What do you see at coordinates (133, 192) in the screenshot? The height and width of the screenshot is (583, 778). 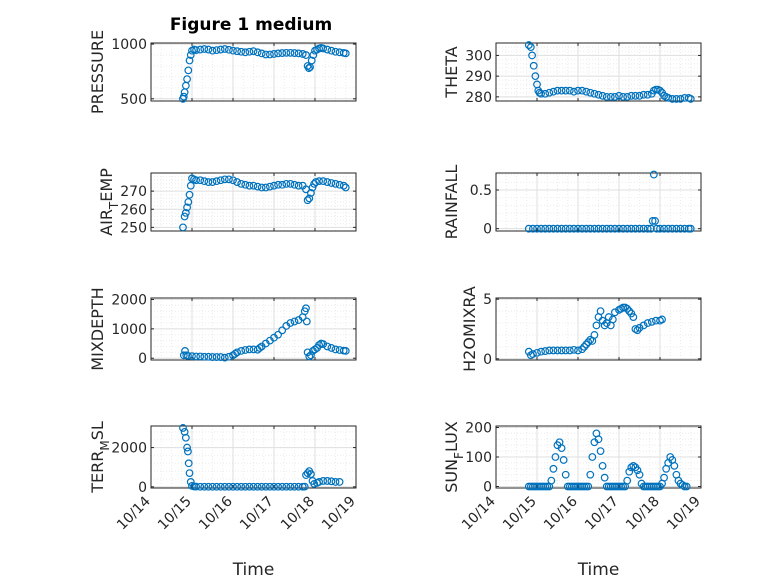 I see `y-tick-label: 270` at bounding box center [133, 192].